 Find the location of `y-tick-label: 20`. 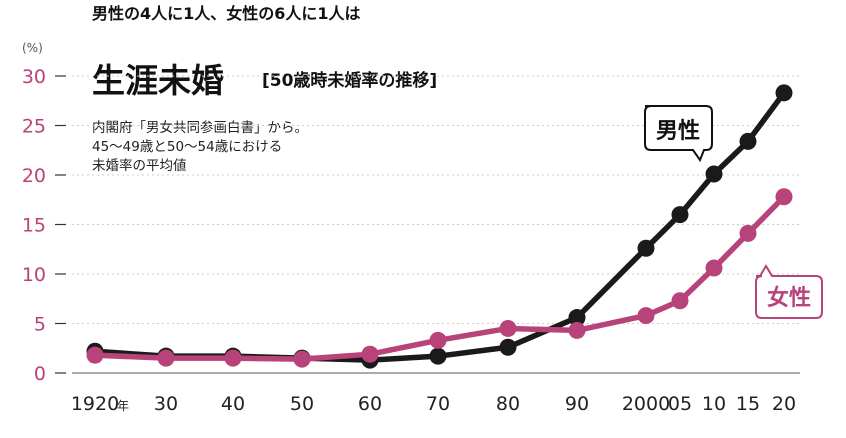

y-tick-label: 20 is located at coordinates (34, 176).